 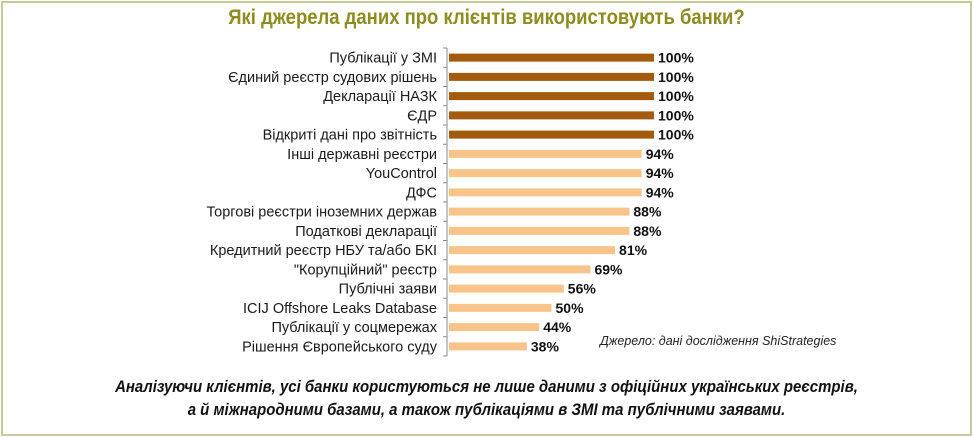 I want to click on y-axis, so click(x=445, y=202).